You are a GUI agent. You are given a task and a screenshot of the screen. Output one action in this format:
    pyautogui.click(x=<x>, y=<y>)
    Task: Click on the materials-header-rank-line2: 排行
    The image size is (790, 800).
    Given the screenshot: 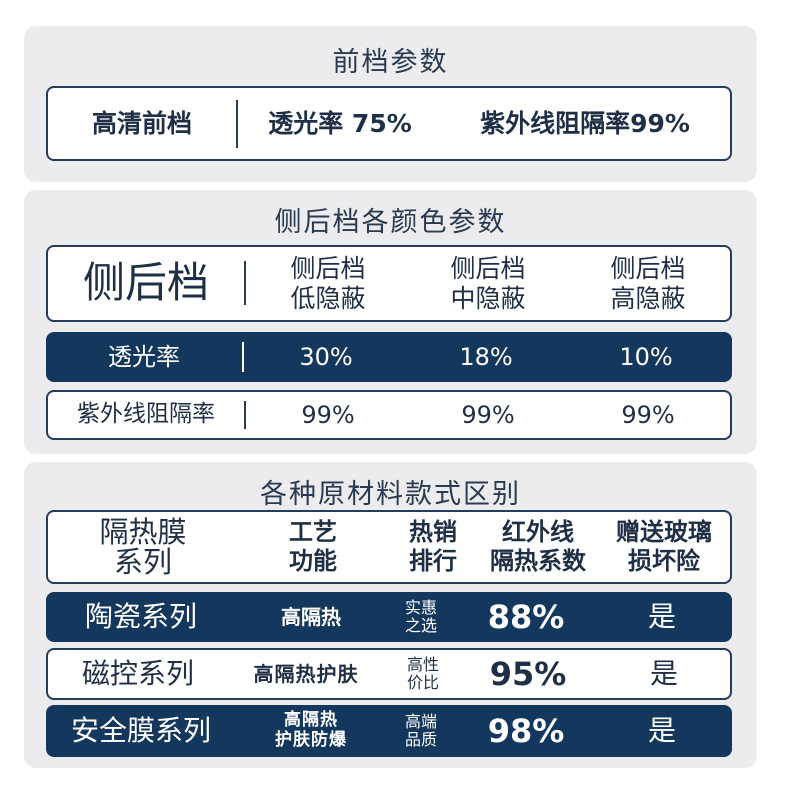 What is the action you would take?
    pyautogui.click(x=433, y=561)
    